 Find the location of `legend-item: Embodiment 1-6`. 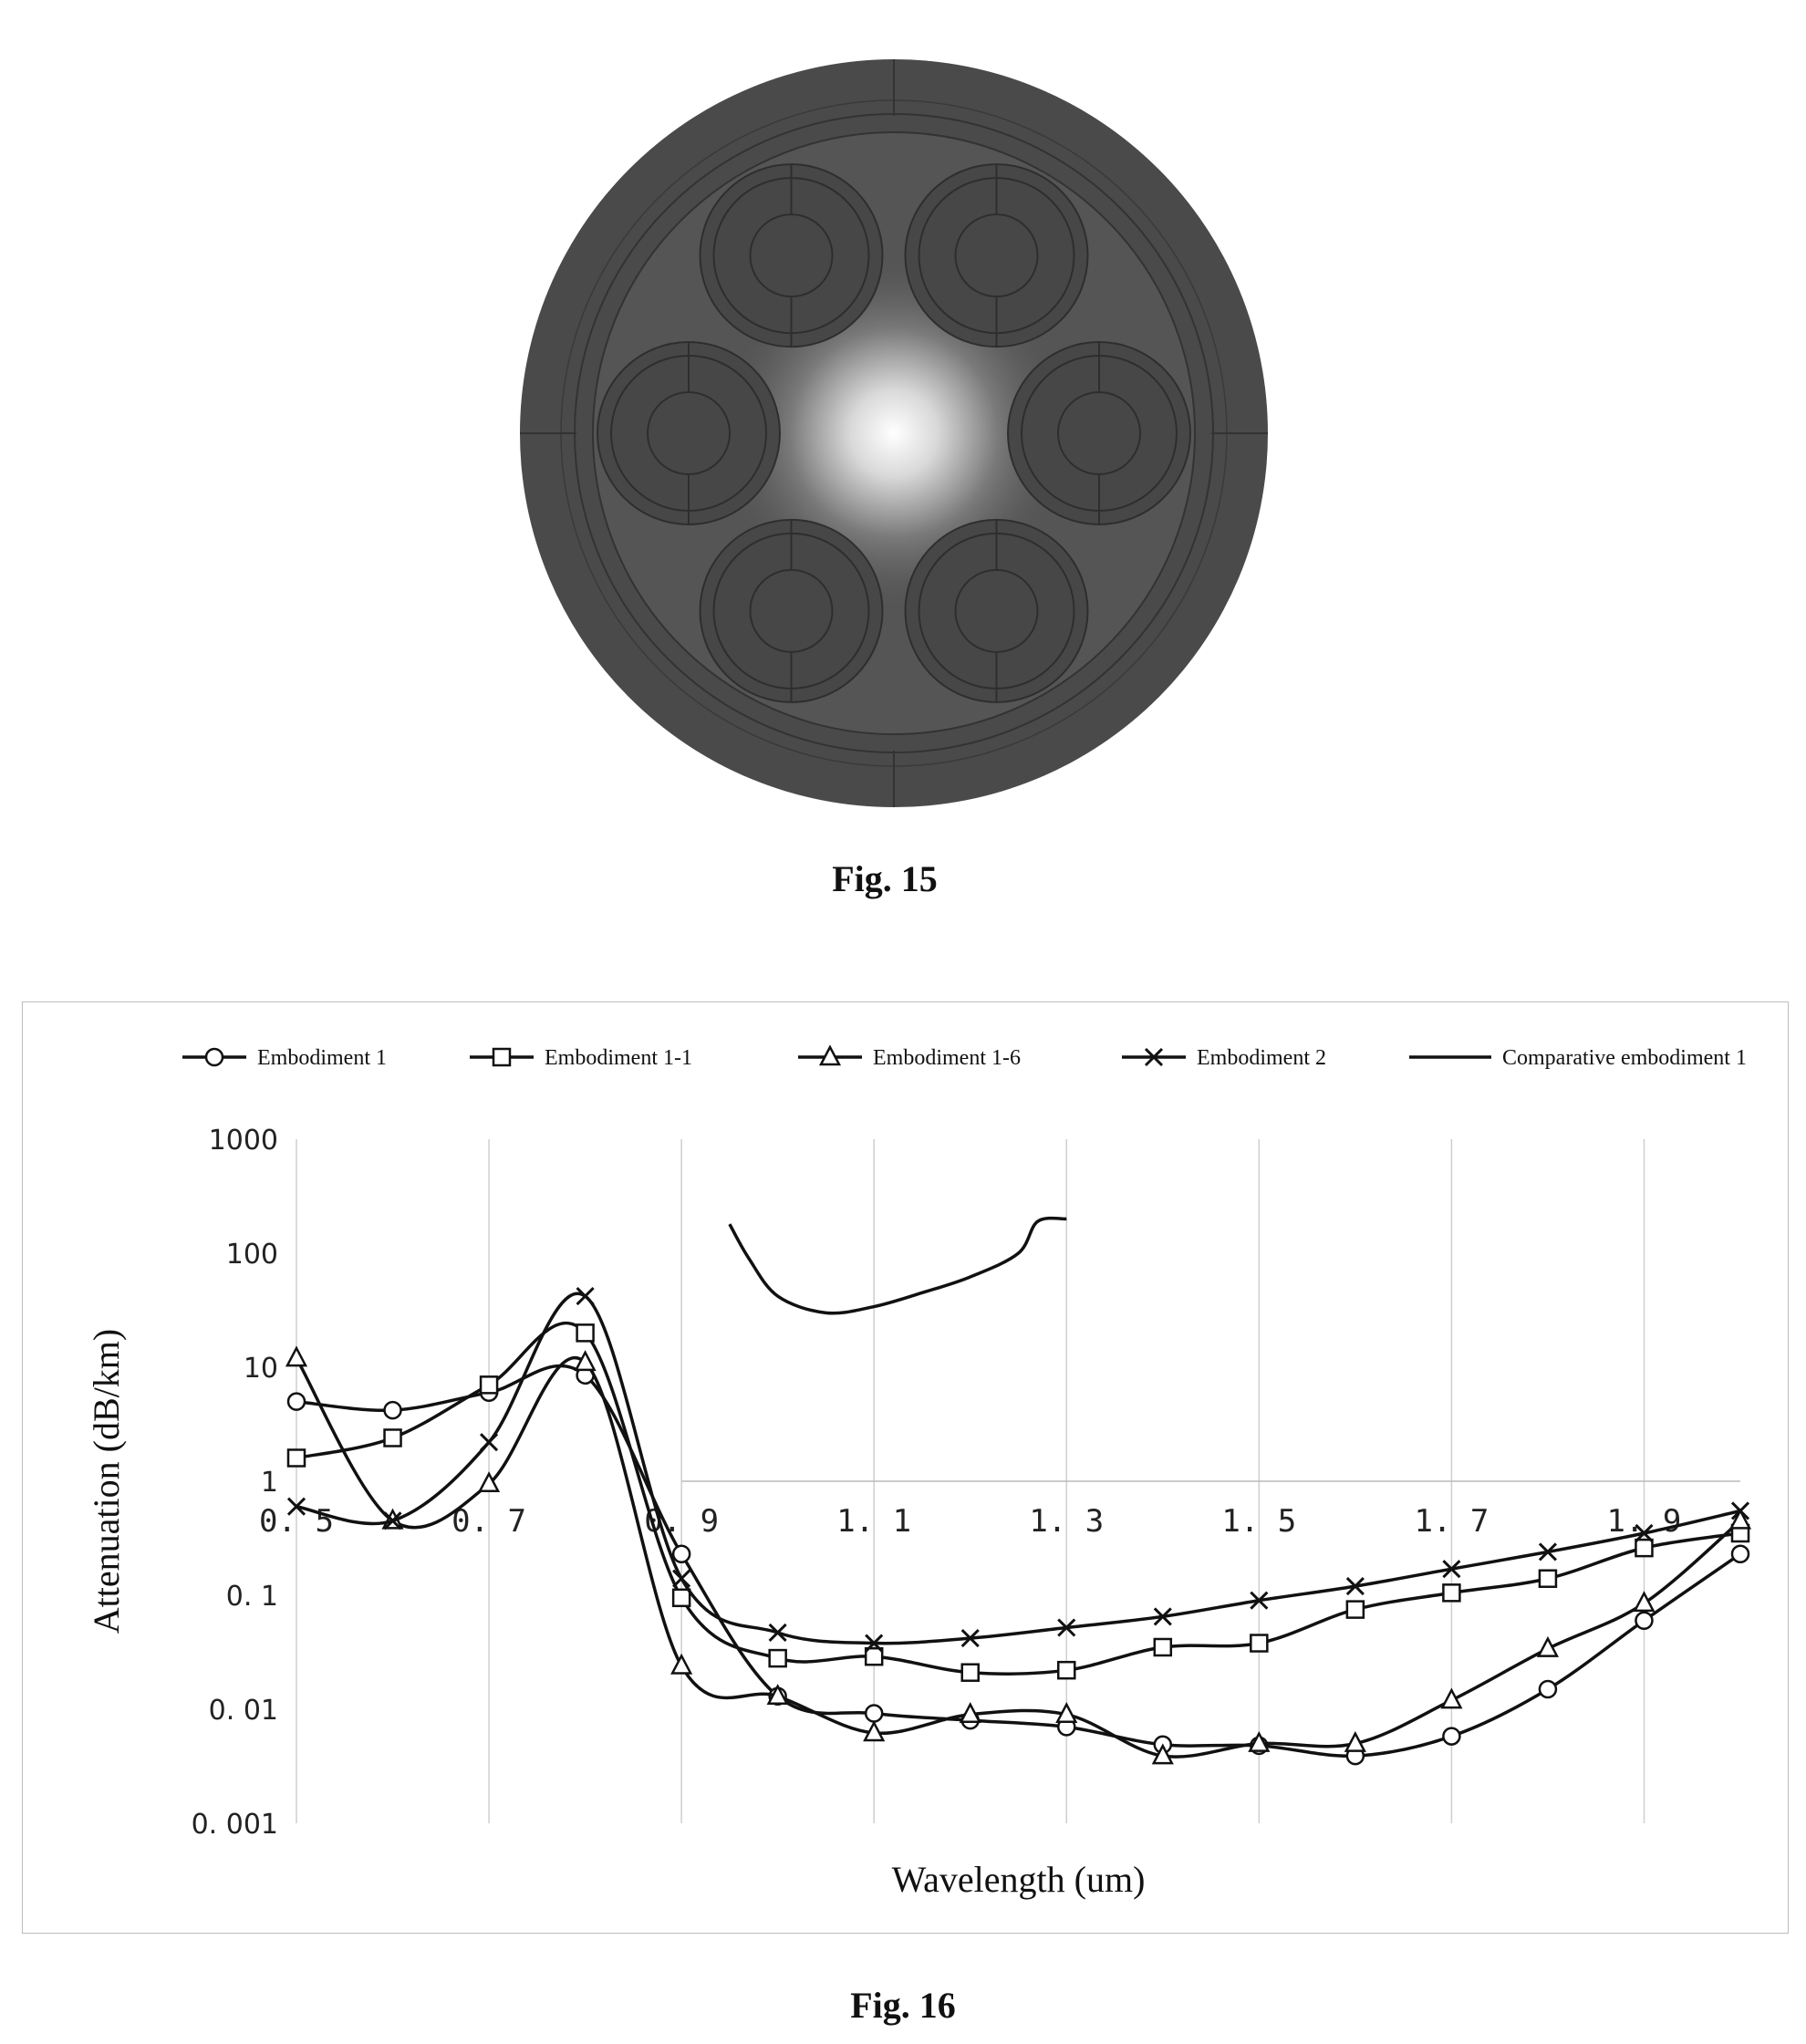

legend-item: Embodiment 1-6 is located at coordinates (910, 1057).